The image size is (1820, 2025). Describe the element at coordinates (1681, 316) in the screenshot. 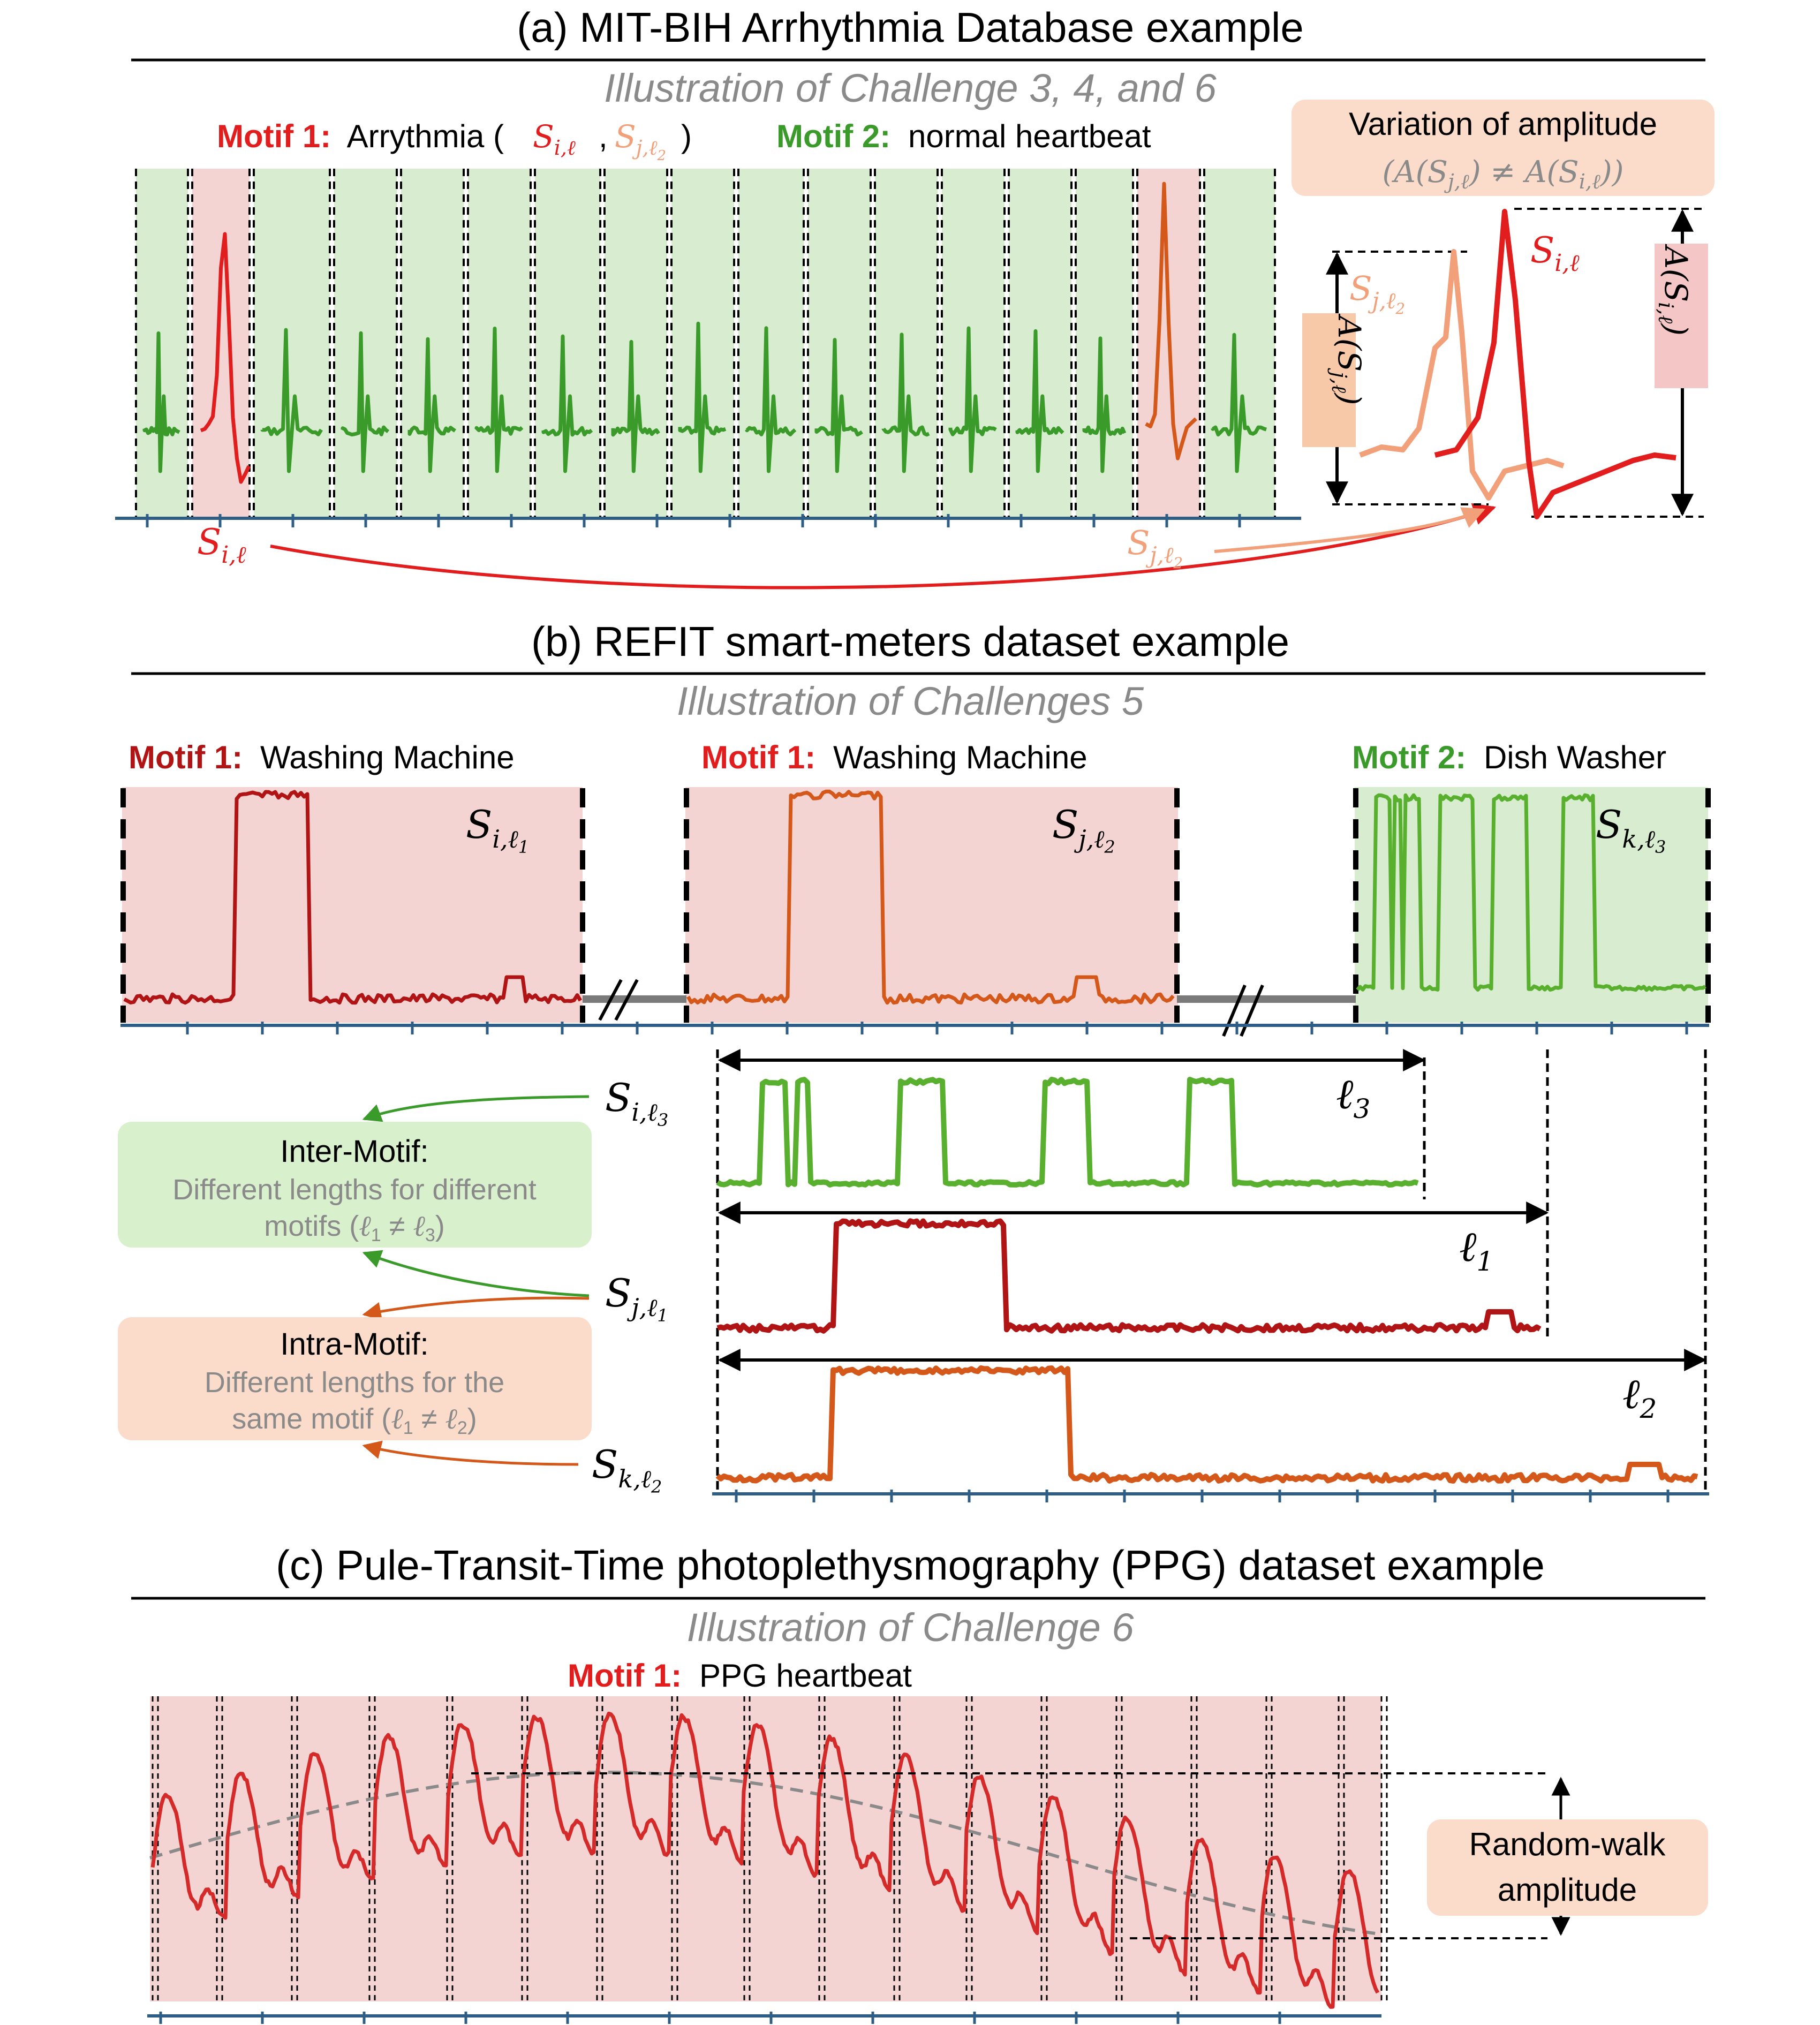

I see `panel-a-amp-label-i-bg` at that location.